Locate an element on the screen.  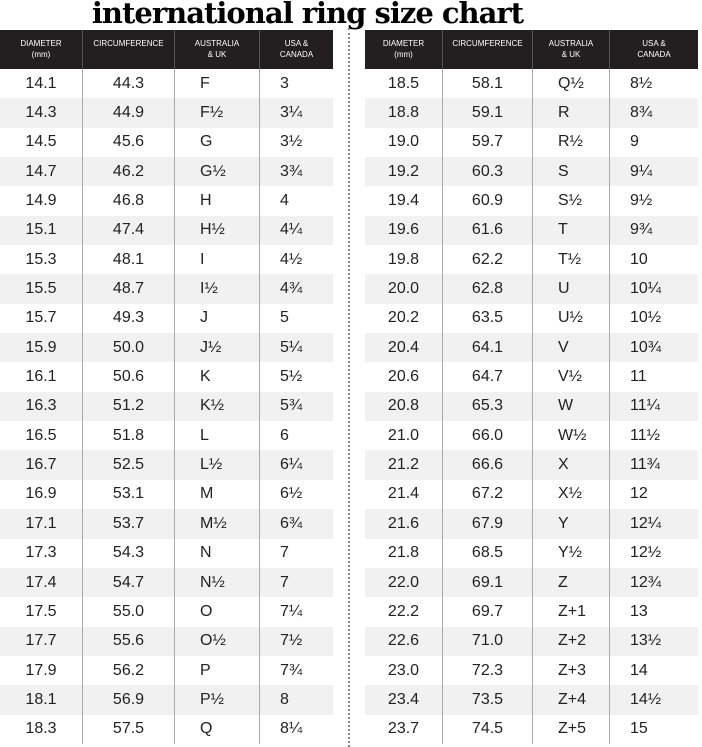
cell-australia-uk: R is located at coordinates (571, 113).